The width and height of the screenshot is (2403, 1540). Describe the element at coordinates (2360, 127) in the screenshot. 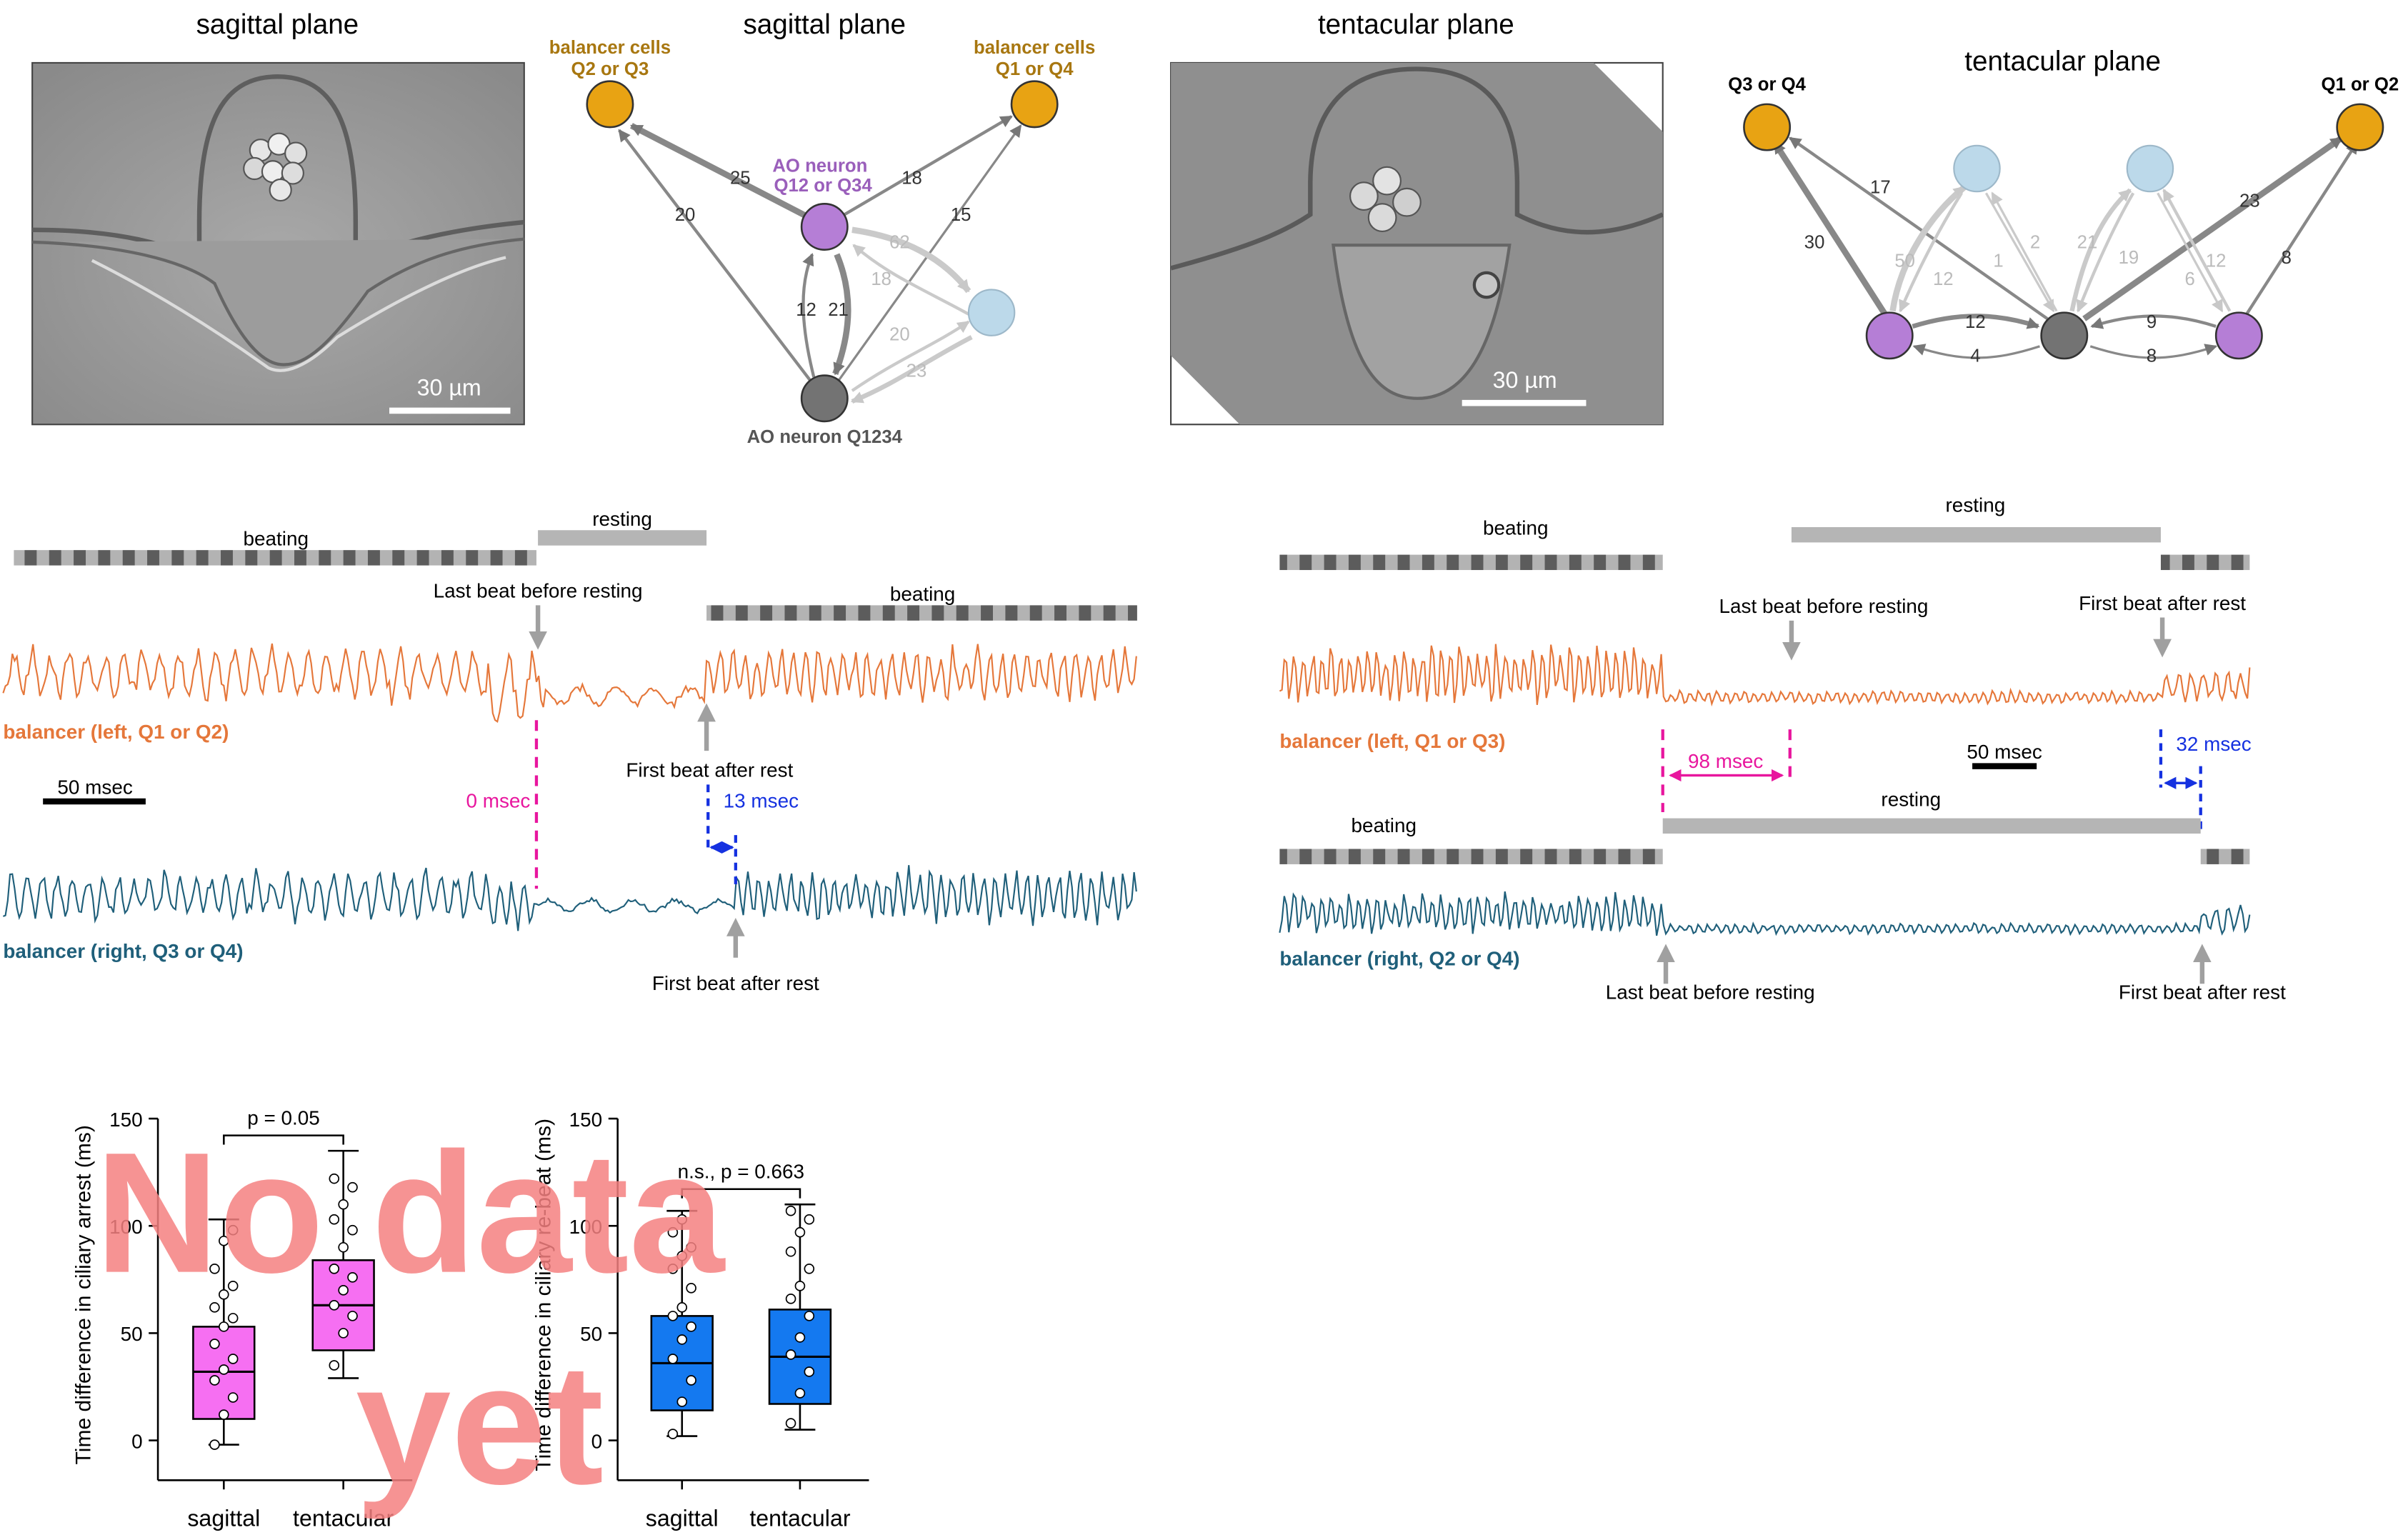

I see `node-balancer-q1q2` at that location.